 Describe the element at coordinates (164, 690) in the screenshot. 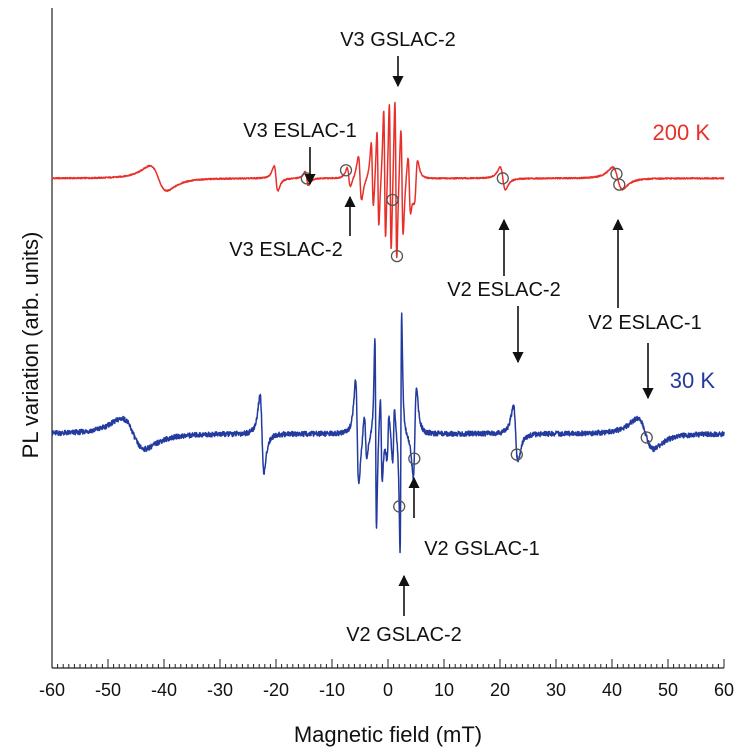

I see `x-tick-label: -40` at that location.